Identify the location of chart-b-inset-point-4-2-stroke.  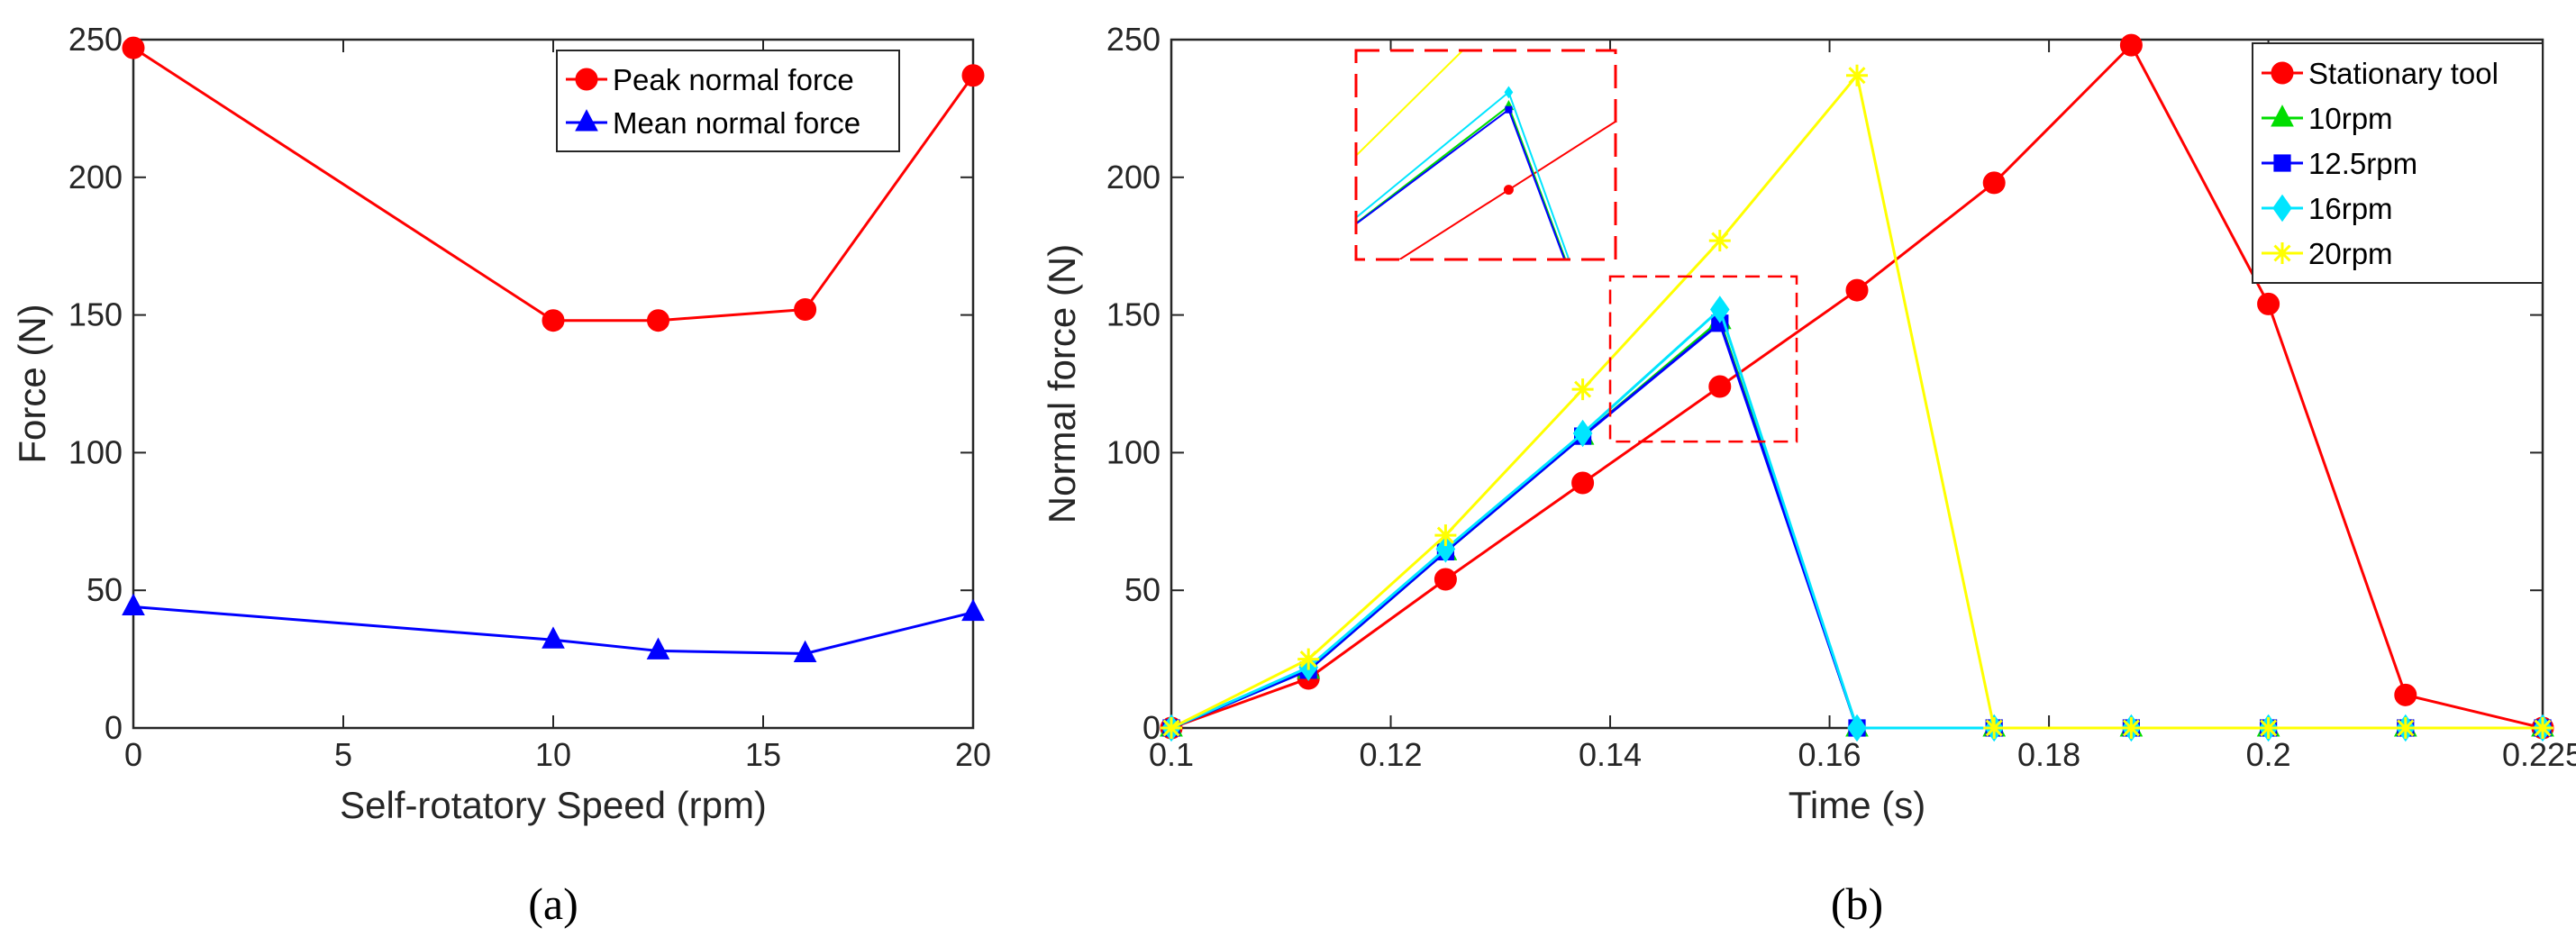
(1127, 378).